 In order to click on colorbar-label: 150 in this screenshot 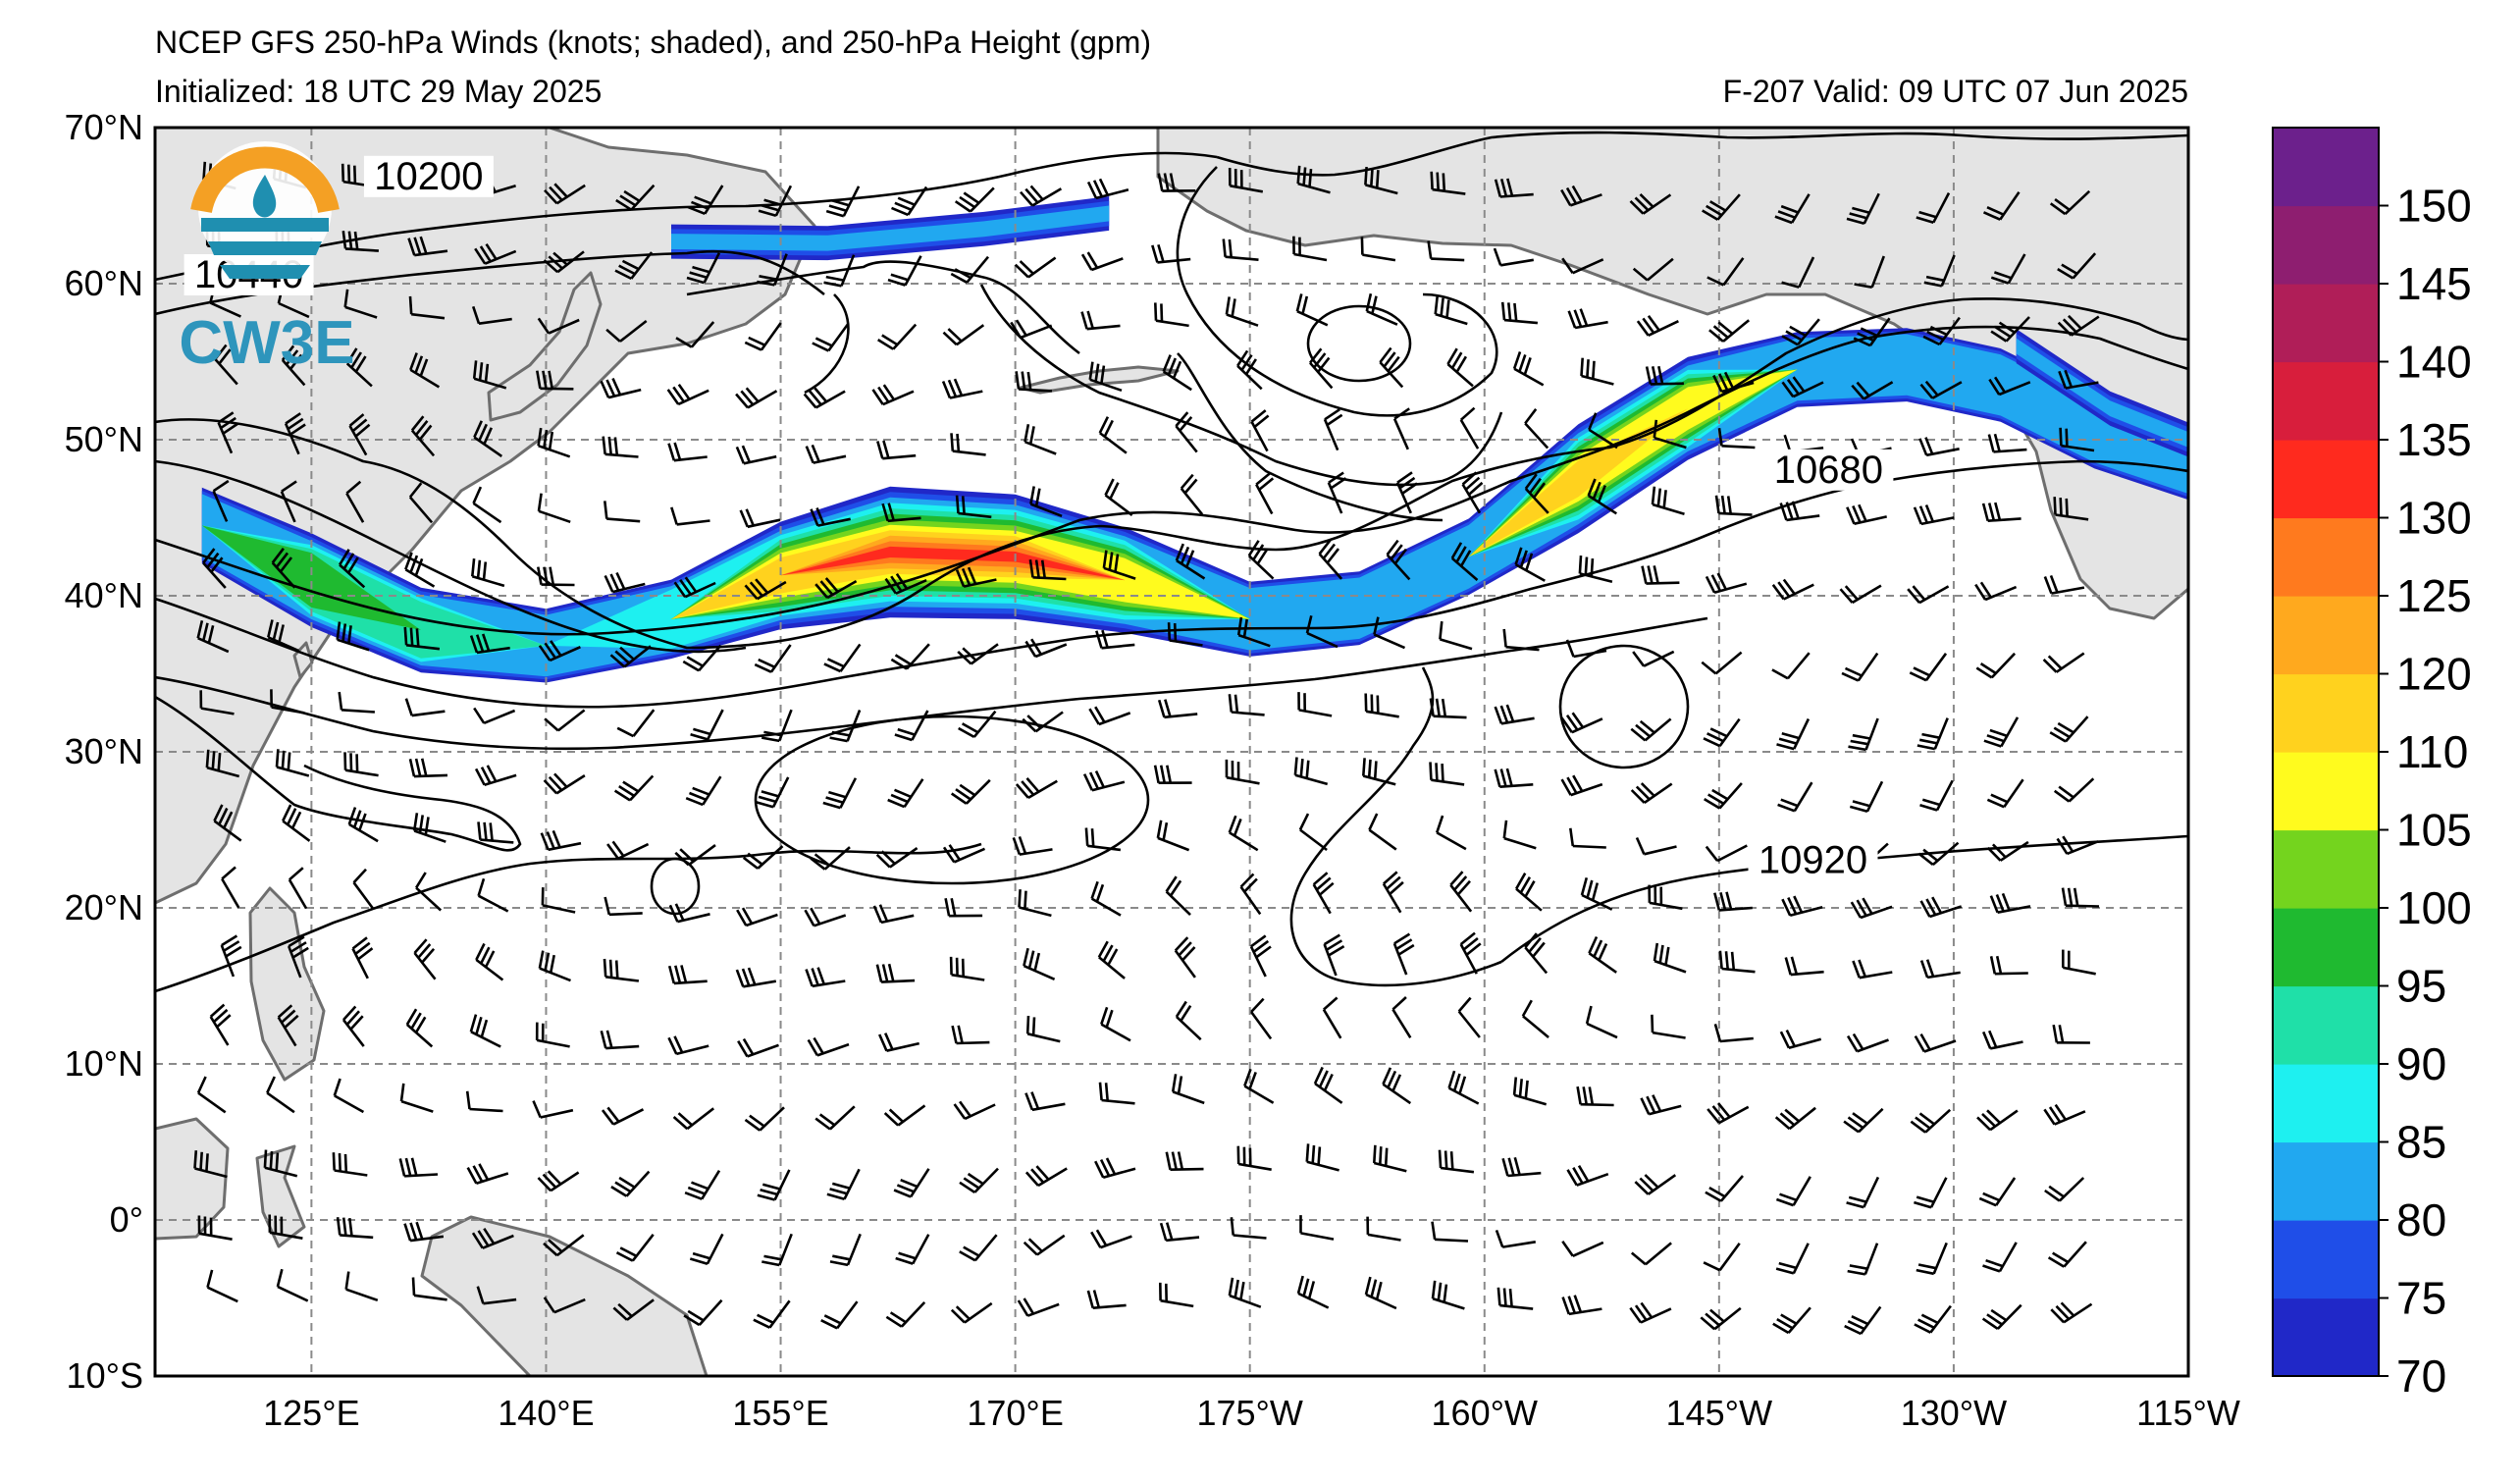, I will do `click(2434, 207)`.